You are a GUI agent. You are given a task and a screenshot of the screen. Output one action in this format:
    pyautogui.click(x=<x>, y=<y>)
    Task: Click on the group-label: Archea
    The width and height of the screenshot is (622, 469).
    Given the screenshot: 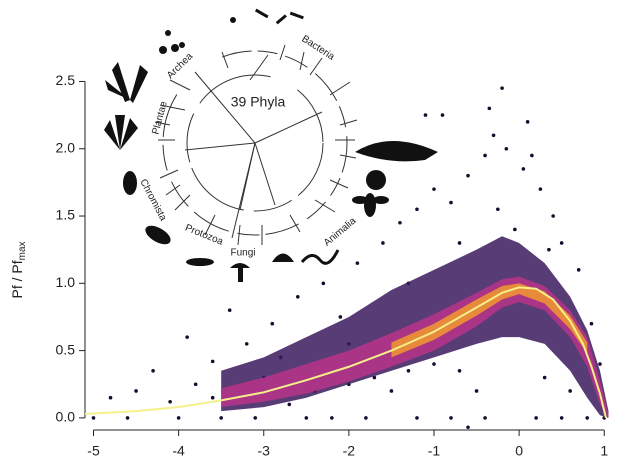 What is the action you would take?
    pyautogui.click(x=180, y=66)
    